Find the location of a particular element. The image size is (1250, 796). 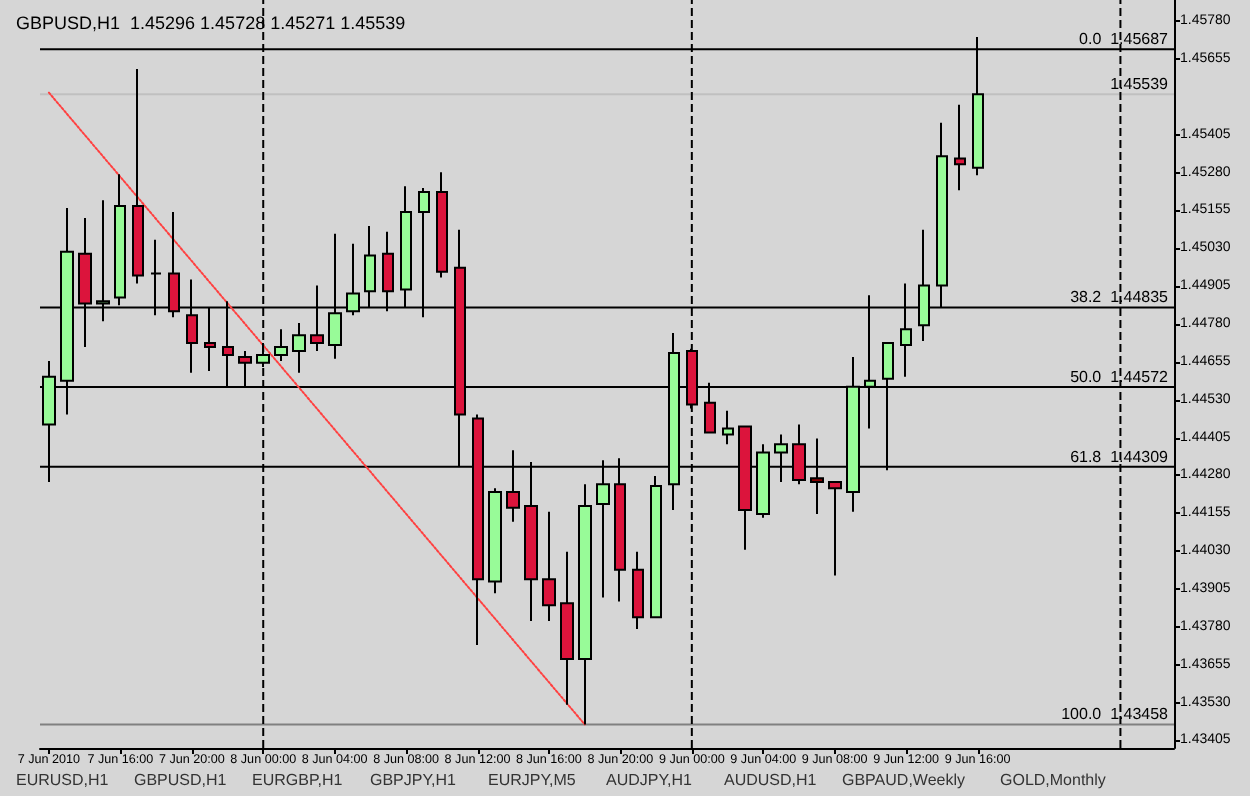

text: EURJPY,M5 is located at coordinates (532, 780).